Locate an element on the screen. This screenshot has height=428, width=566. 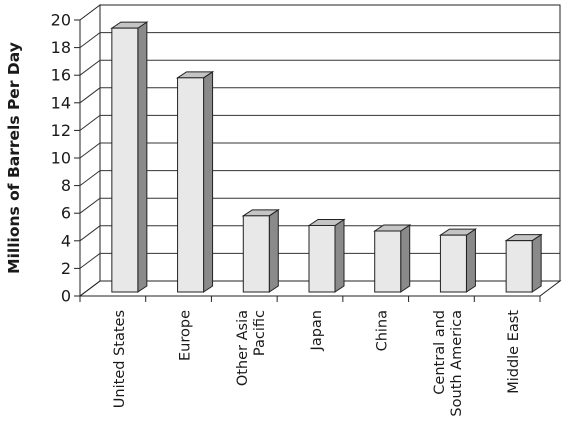
y-tick-label: 6 is located at coordinates (66, 213).